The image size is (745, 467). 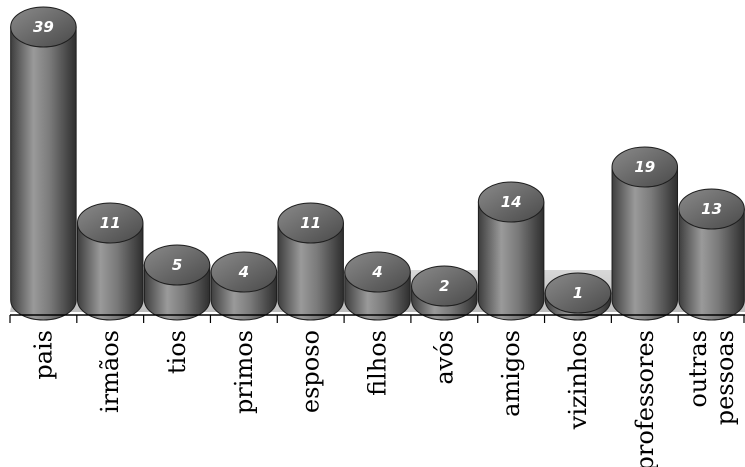 I want to click on bar-value-label: 1, so click(x=578, y=293).